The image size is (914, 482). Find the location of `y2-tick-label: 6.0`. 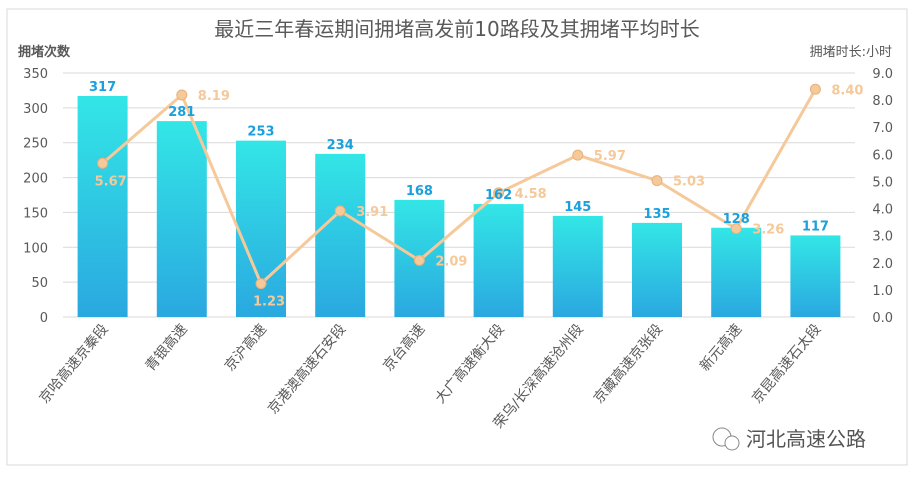

y2-tick-label: 6.0 is located at coordinates (882, 155).